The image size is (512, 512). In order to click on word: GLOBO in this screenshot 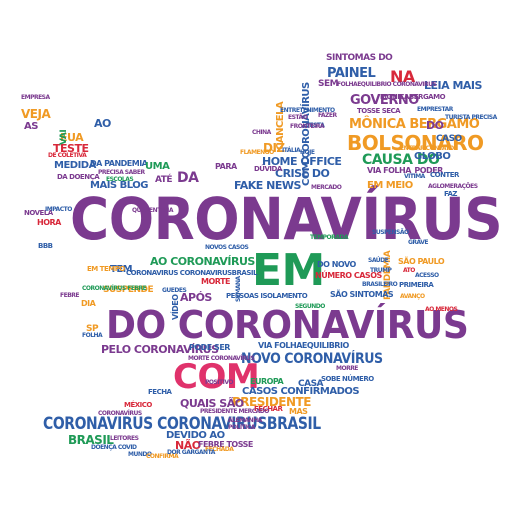, I will do `click(432, 156)`.